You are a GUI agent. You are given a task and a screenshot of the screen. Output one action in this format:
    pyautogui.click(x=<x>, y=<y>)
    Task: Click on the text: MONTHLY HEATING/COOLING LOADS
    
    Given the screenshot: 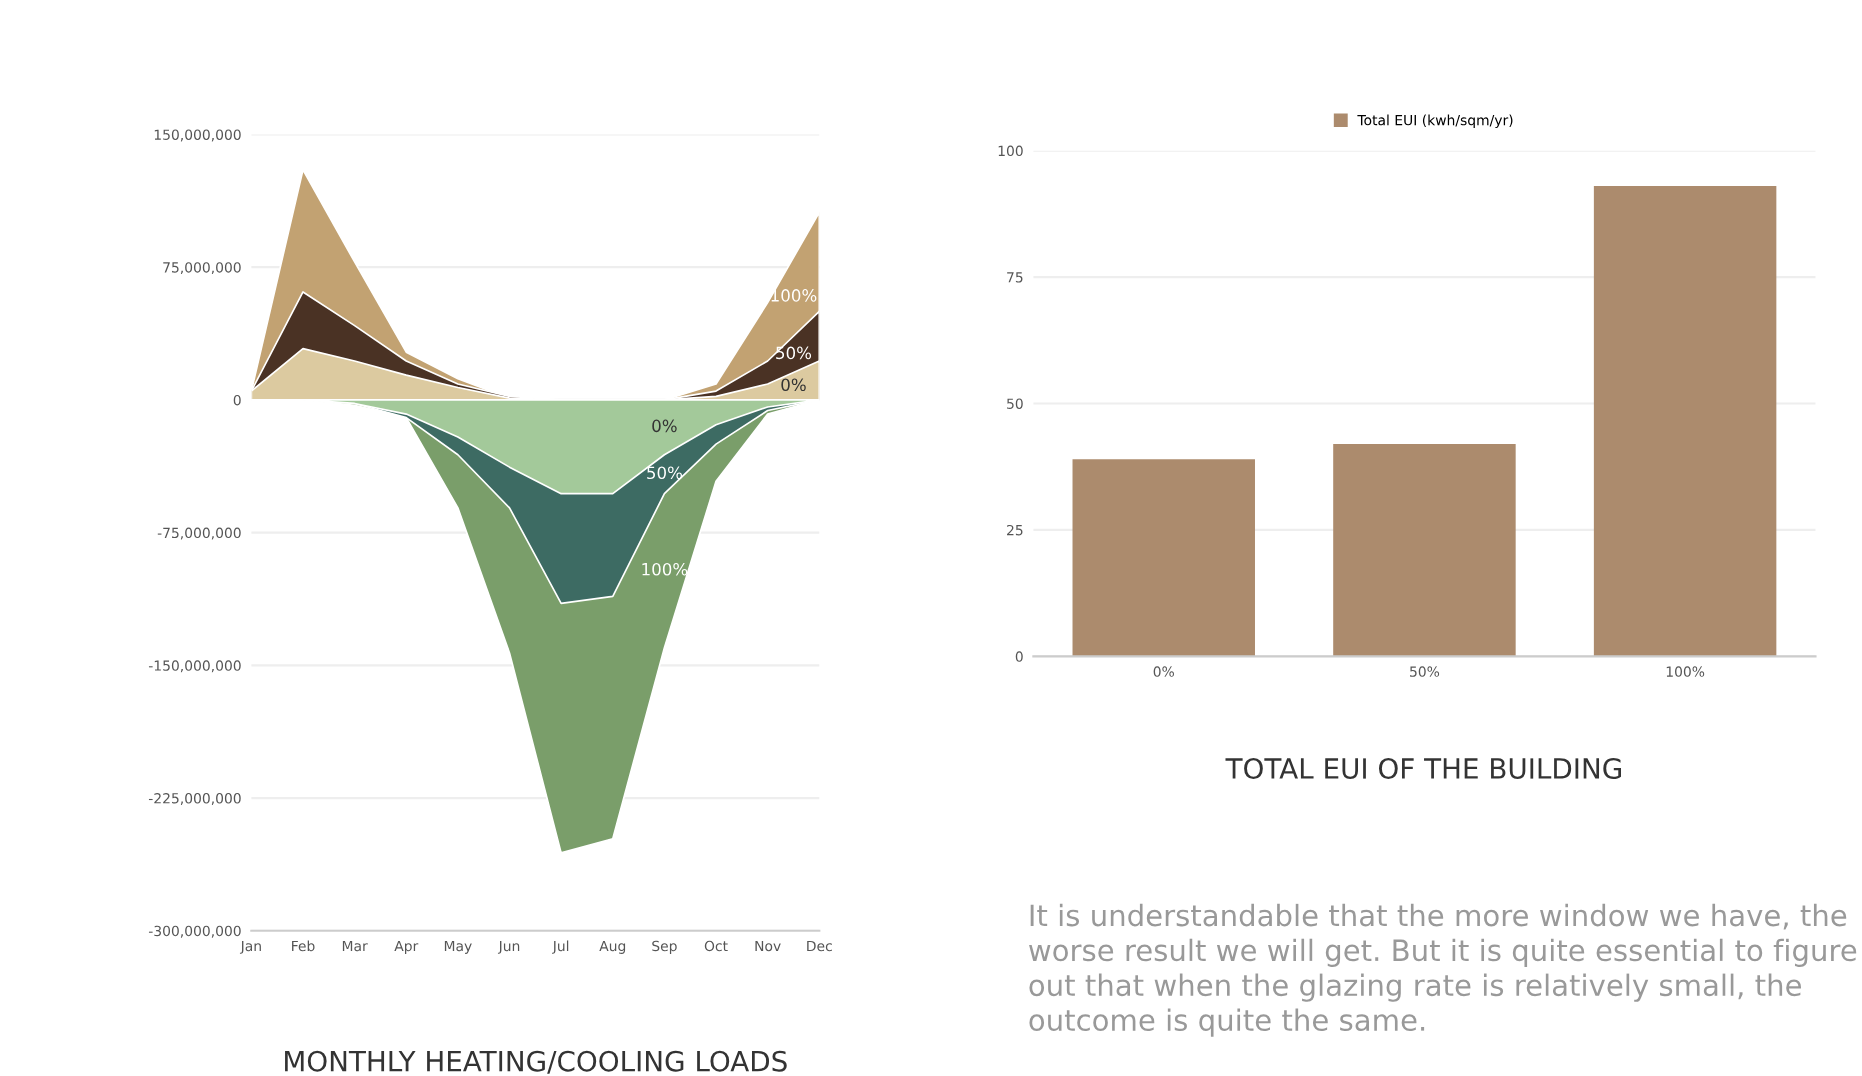 What is the action you would take?
    pyautogui.click(x=536, y=1062)
    